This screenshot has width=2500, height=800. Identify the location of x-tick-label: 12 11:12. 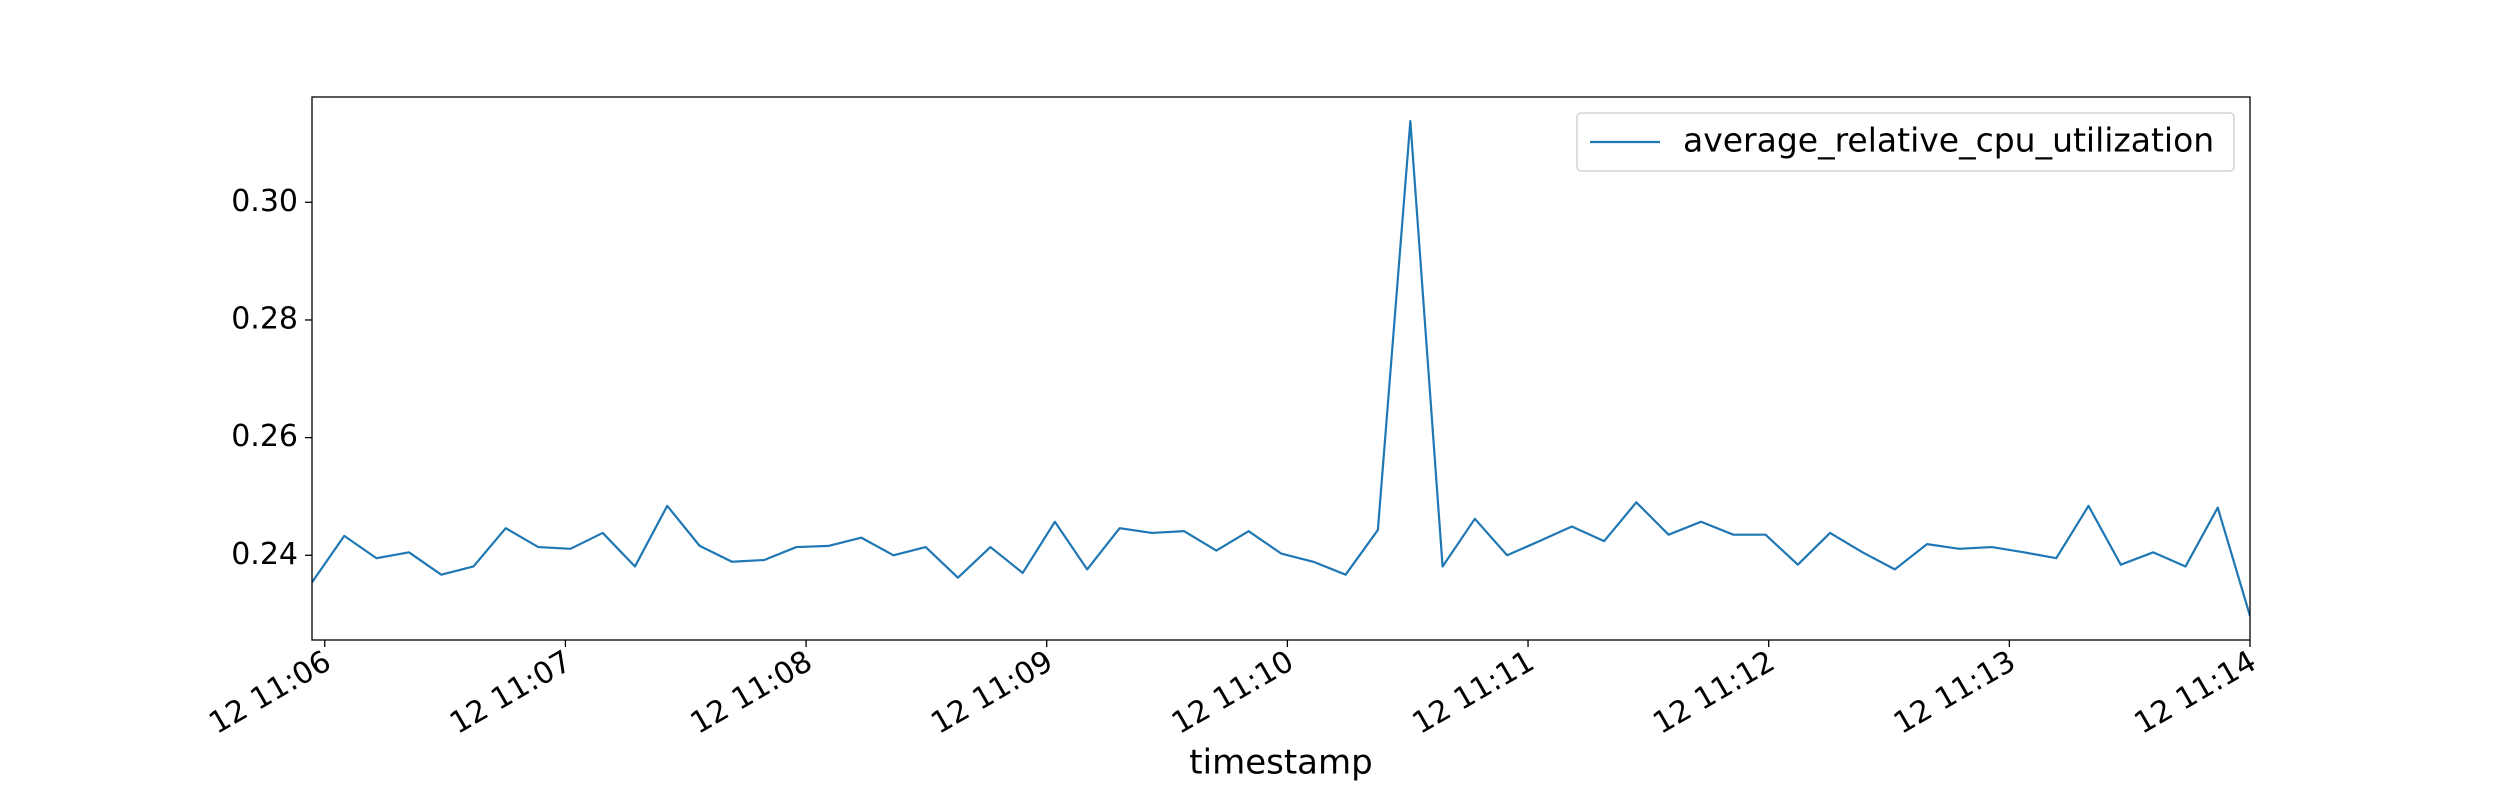
(1714, 692).